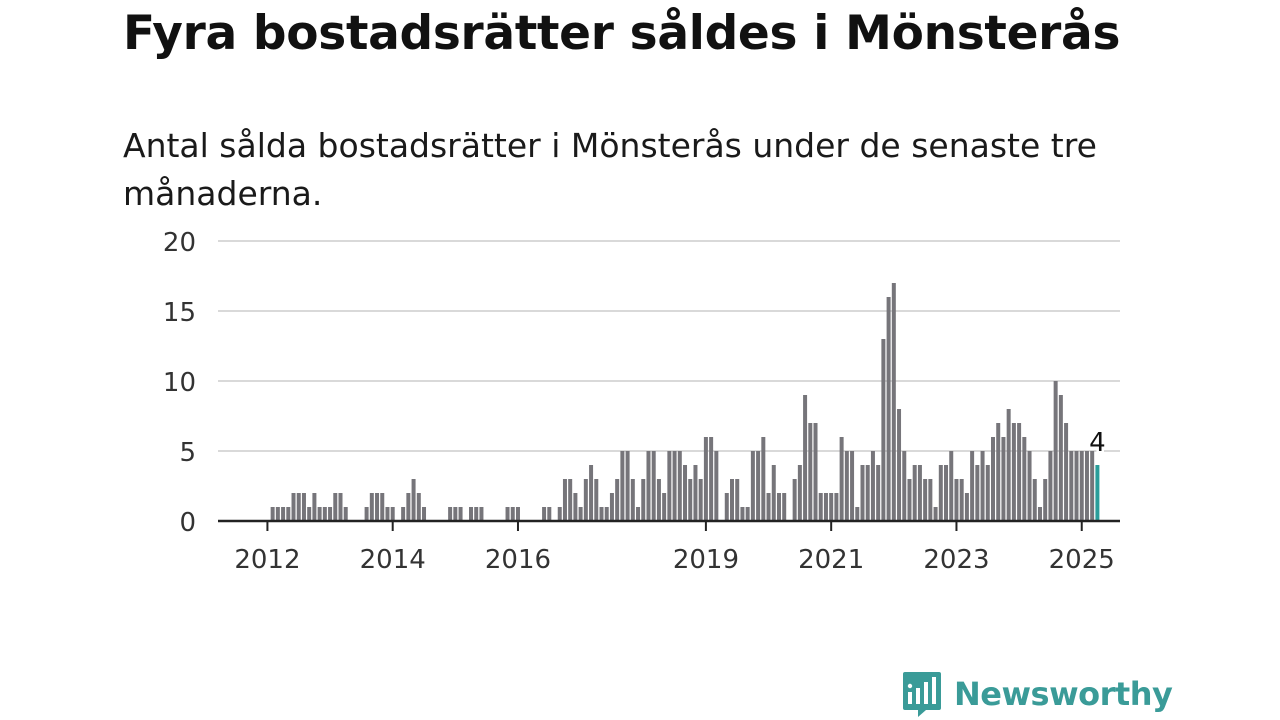  I want to click on x-tick-label: 2025, so click(1082, 560).